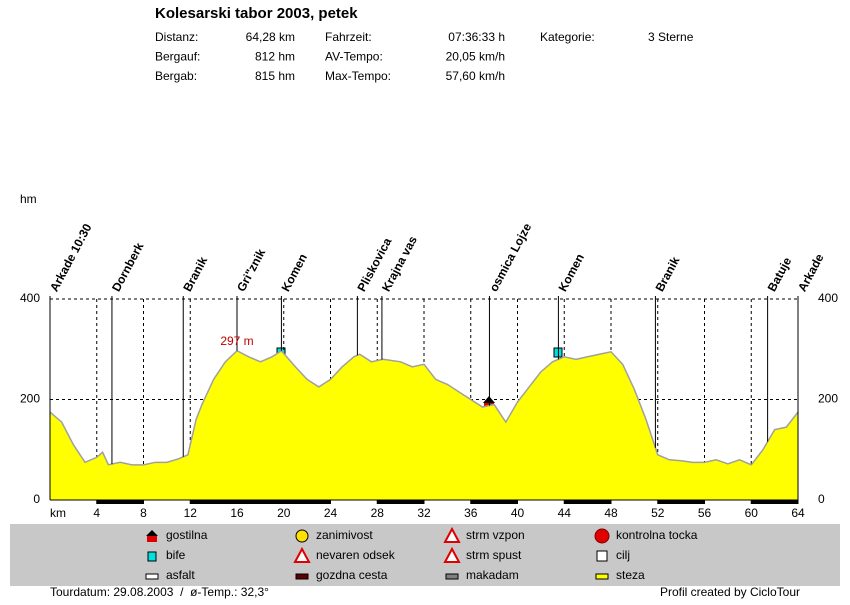 This screenshot has width=850, height=605. I want to click on y-tick-label: 200, so click(30, 399).